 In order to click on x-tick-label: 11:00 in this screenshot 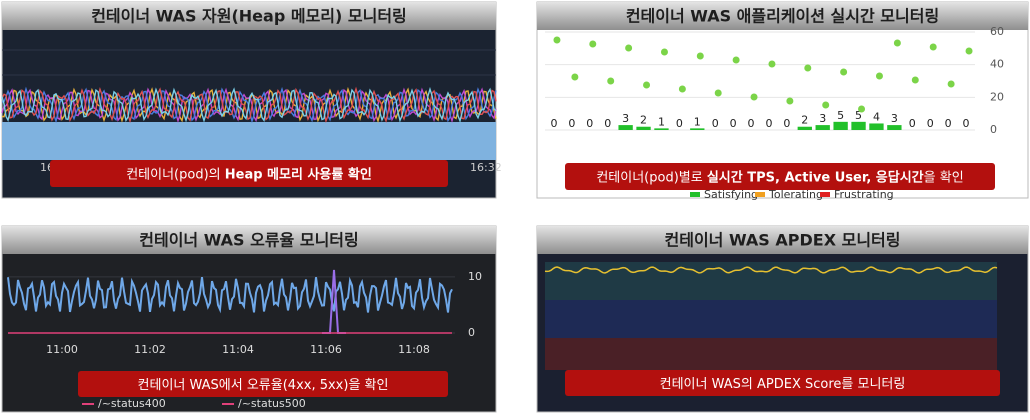, I will do `click(62, 349)`.